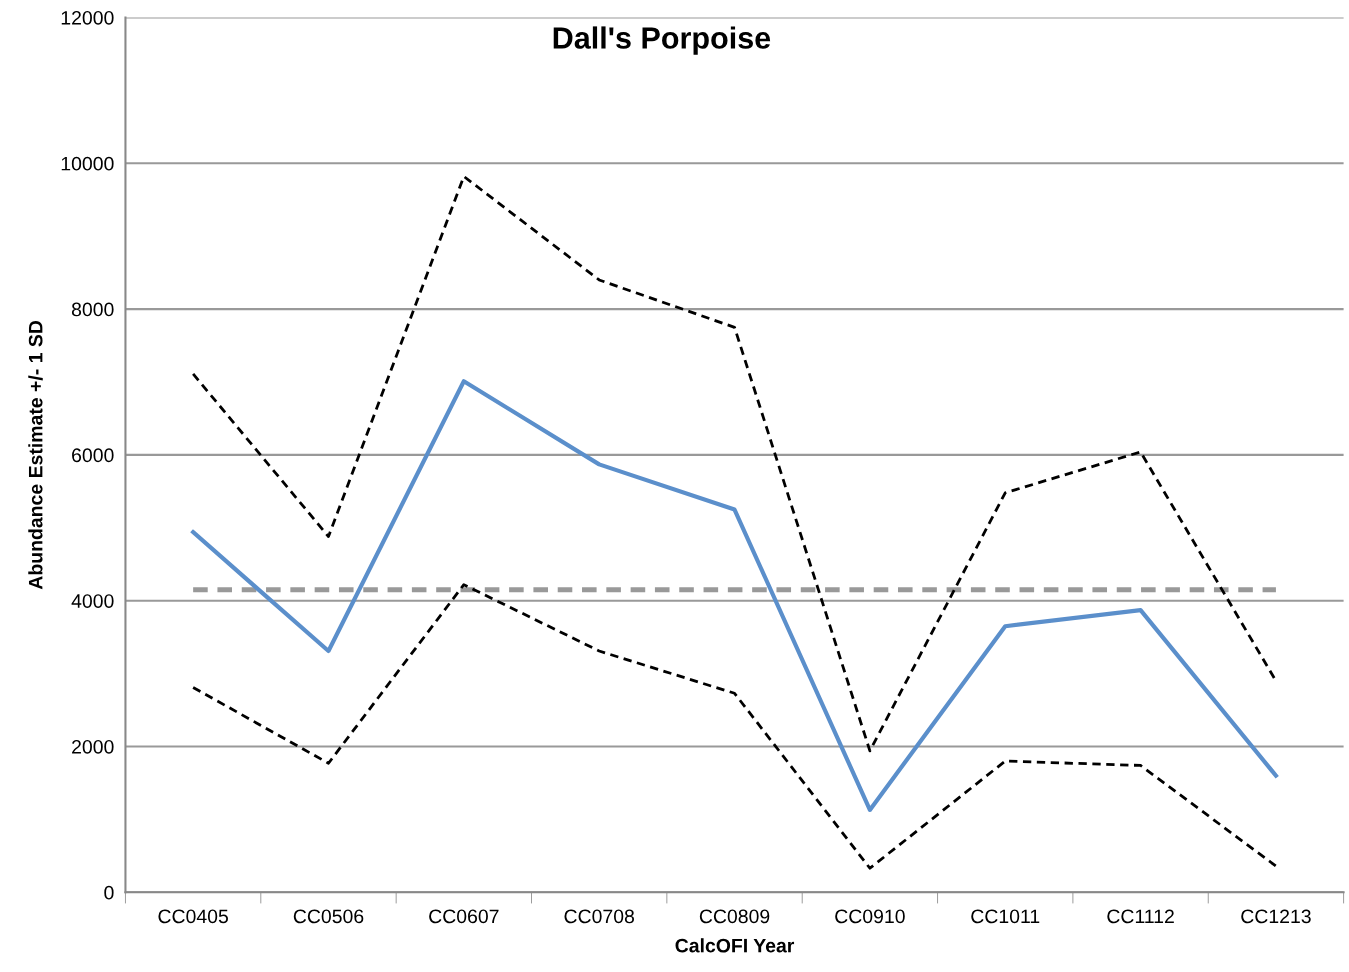 The height and width of the screenshot is (972, 1349). What do you see at coordinates (735, 945) in the screenshot?
I see `x-axis-title: CalcOFI Year` at bounding box center [735, 945].